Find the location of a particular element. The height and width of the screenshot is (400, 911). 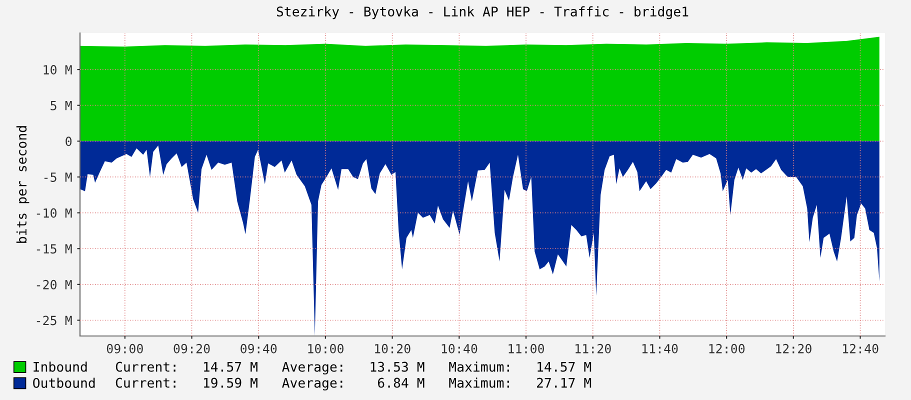

x-tick-label: 11:20 is located at coordinates (593, 349).